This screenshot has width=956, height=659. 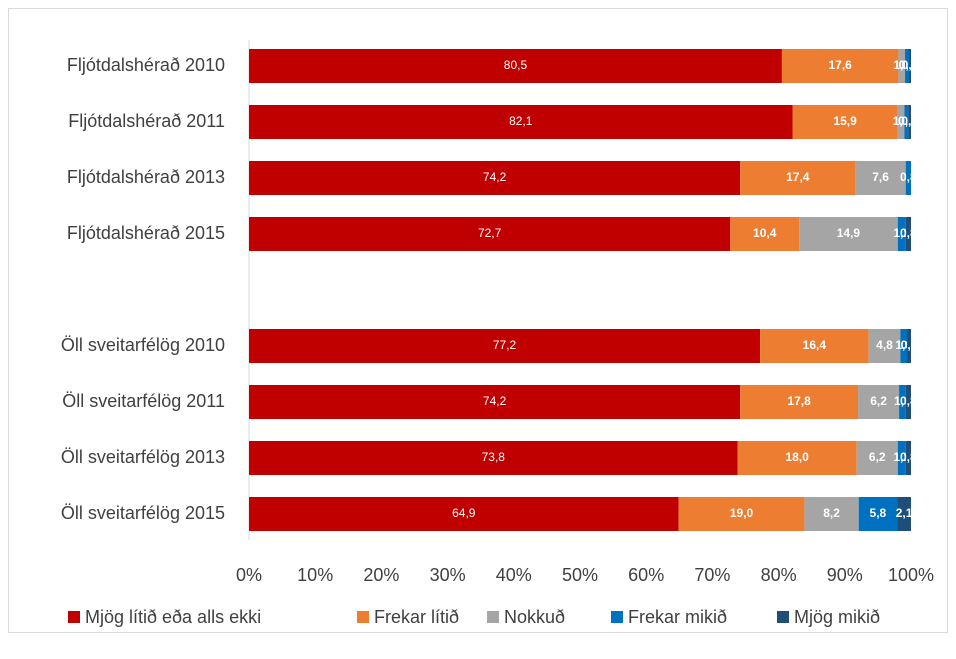 I want to click on data-label: 18,0, so click(x=797, y=457).